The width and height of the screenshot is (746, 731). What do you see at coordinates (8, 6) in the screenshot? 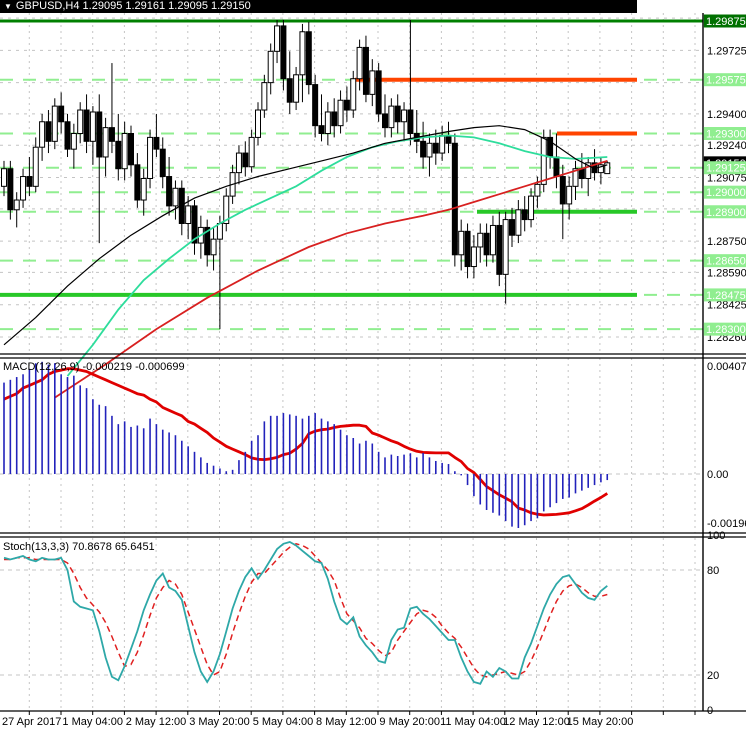
I see `symbol-dropdown-icon: ▼` at bounding box center [8, 6].